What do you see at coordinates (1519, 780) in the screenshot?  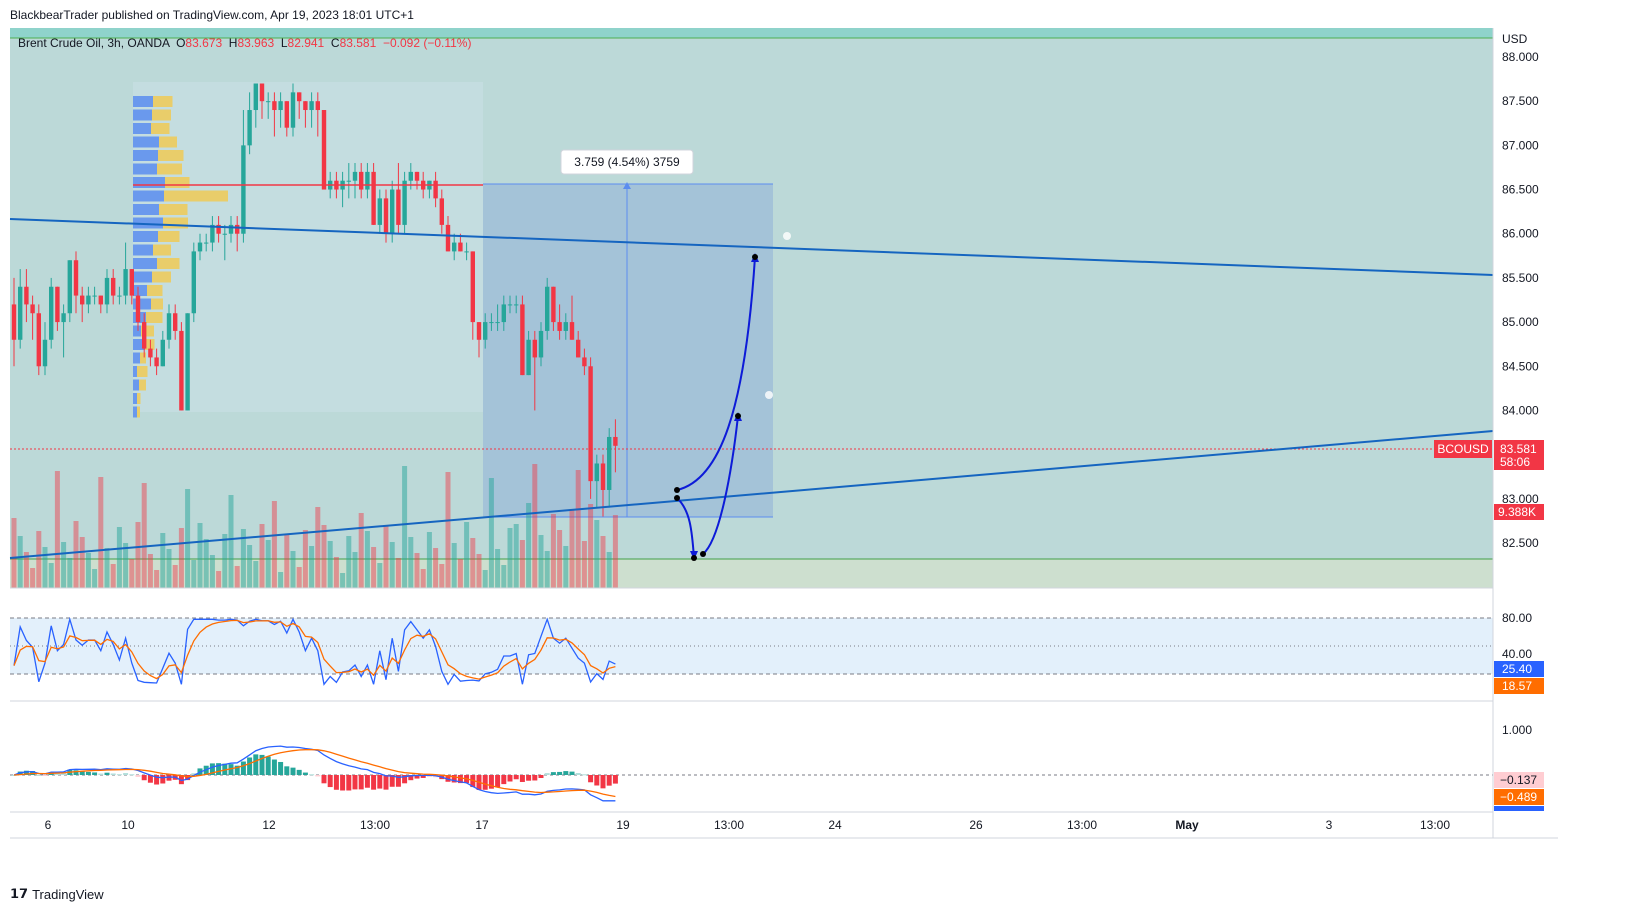 I see `macd-hist-tag` at bounding box center [1519, 780].